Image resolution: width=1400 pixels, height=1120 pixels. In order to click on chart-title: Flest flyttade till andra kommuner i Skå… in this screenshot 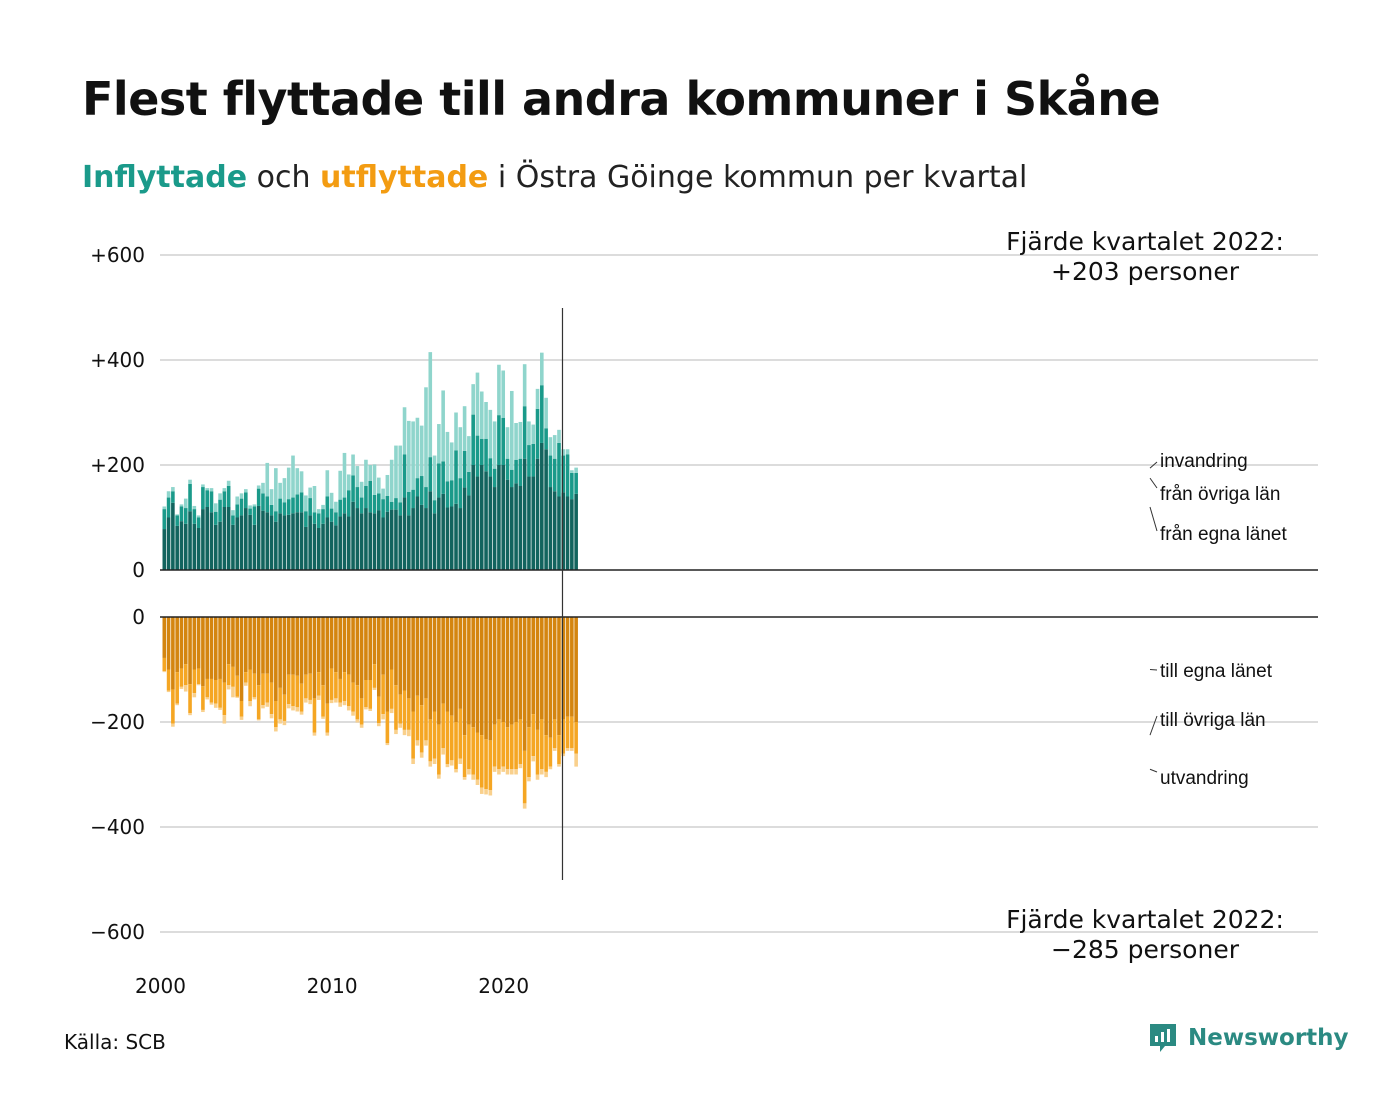, I will do `click(621, 99)`.